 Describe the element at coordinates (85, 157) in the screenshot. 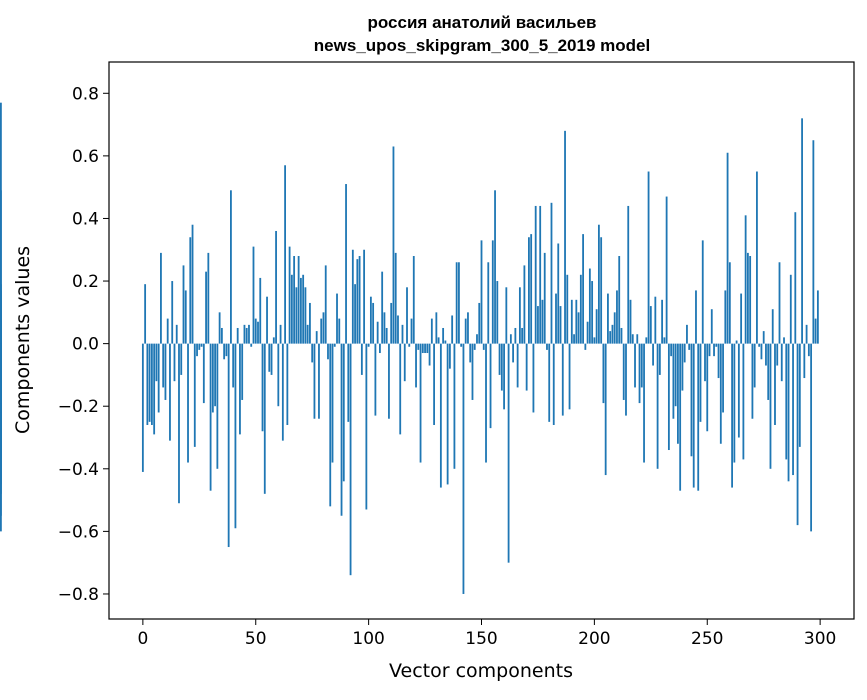

I see `y-tick-label: 0.6` at that location.